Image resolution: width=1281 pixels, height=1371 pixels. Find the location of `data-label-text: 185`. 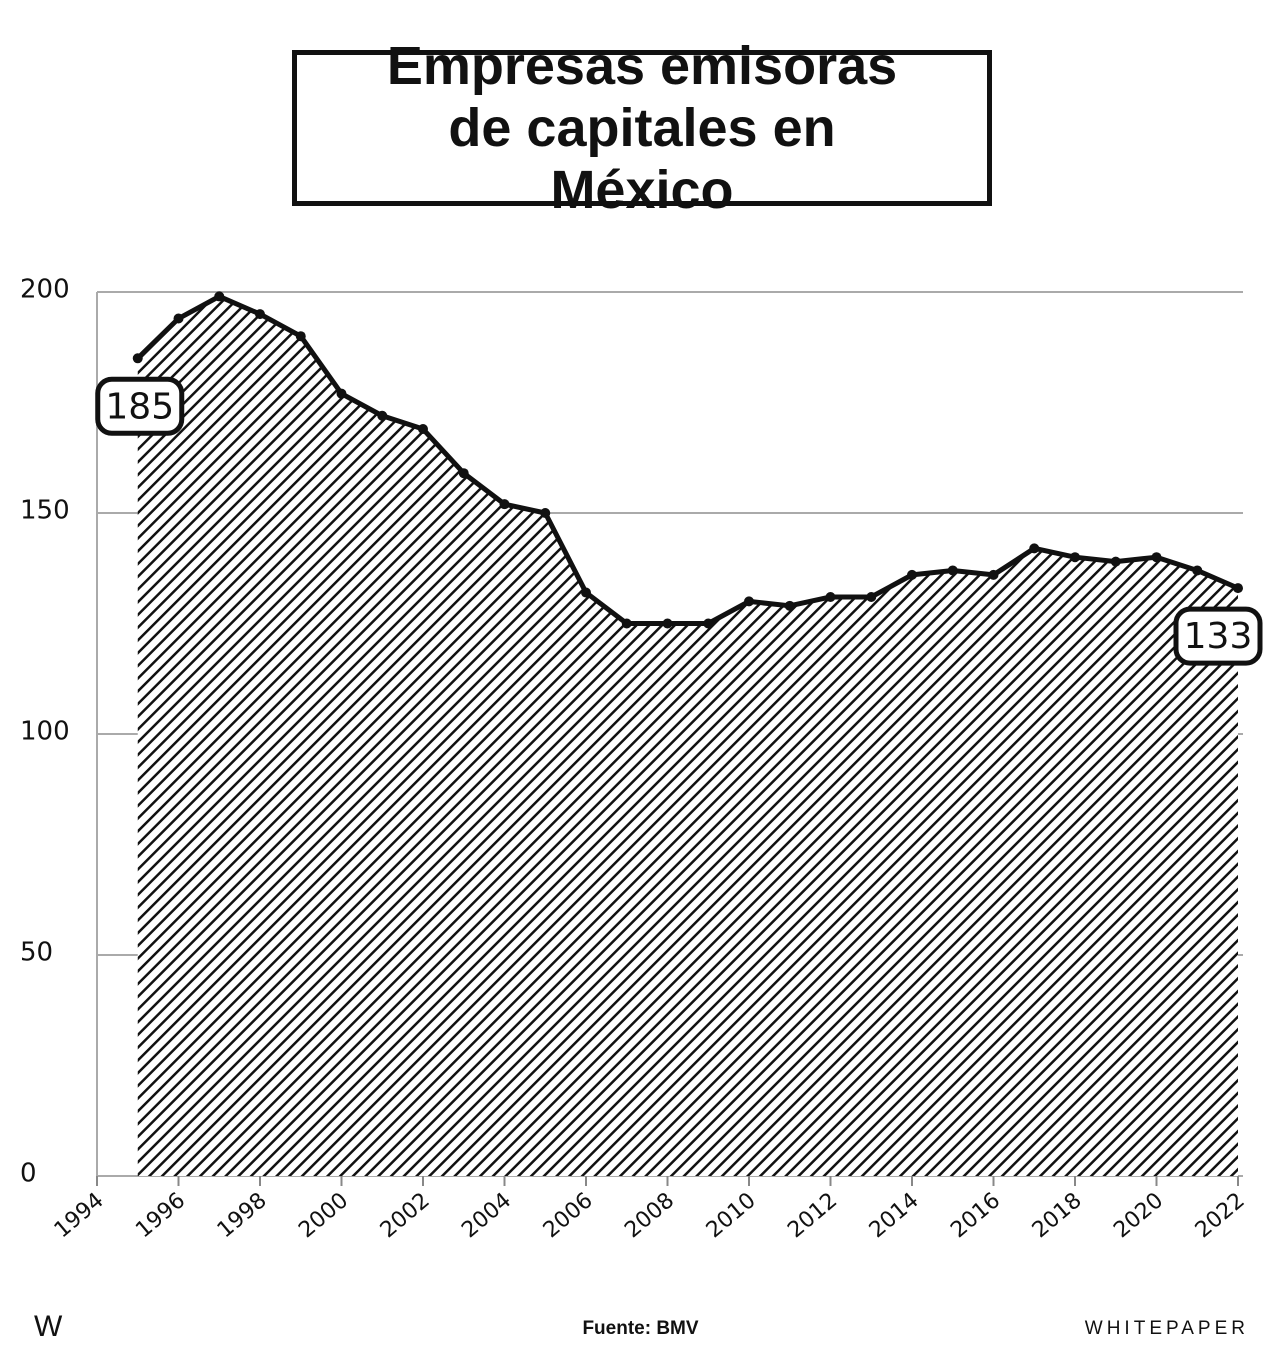

data-label-text: 185 is located at coordinates (139, 406).